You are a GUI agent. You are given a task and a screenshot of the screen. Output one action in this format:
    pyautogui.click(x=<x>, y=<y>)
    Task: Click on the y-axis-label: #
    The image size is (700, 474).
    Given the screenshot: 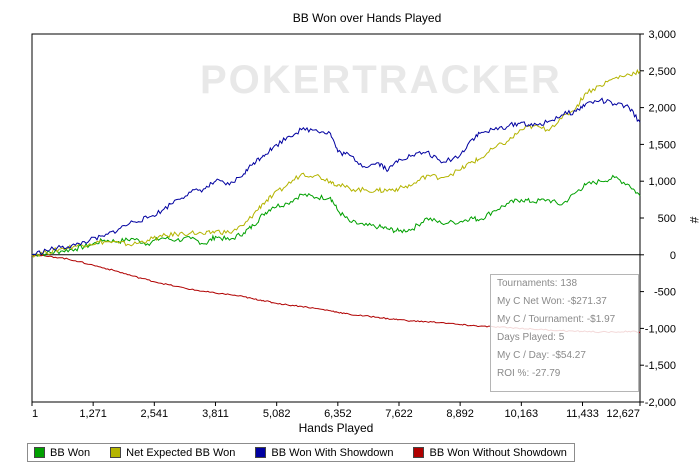 What is the action you would take?
    pyautogui.click(x=693, y=220)
    